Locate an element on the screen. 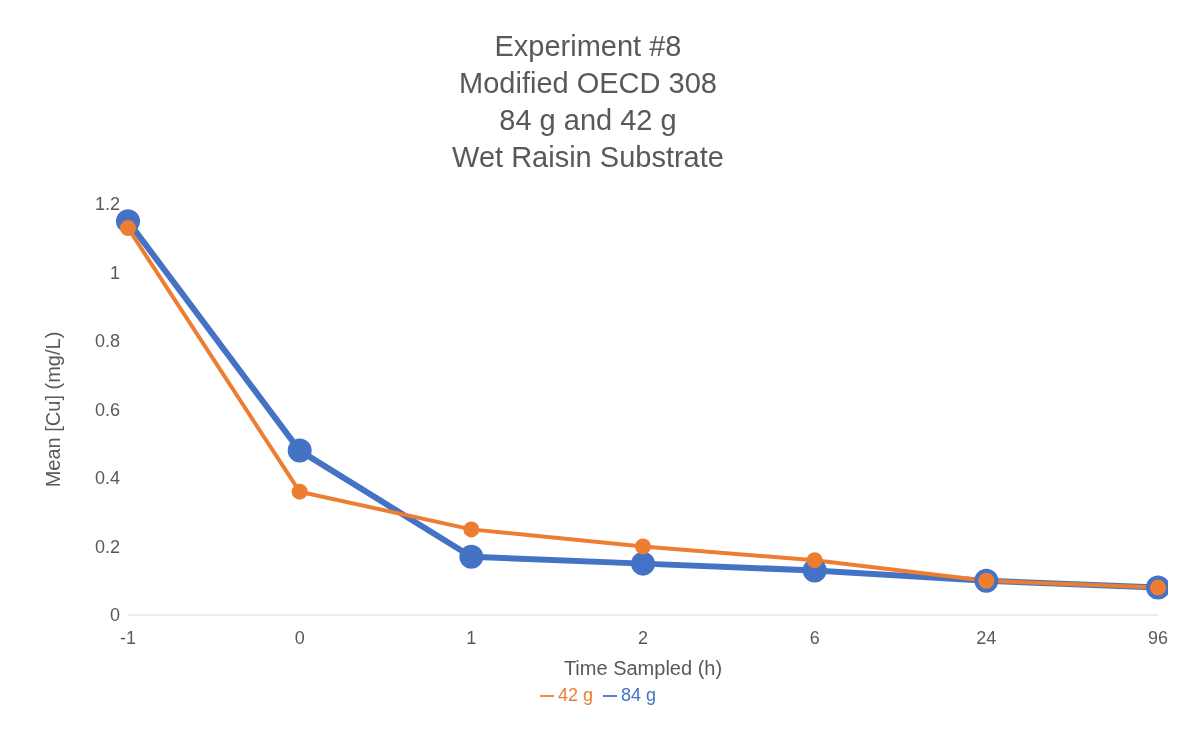 The height and width of the screenshot is (740, 1178). x-tick-label: 2 is located at coordinates (643, 637).